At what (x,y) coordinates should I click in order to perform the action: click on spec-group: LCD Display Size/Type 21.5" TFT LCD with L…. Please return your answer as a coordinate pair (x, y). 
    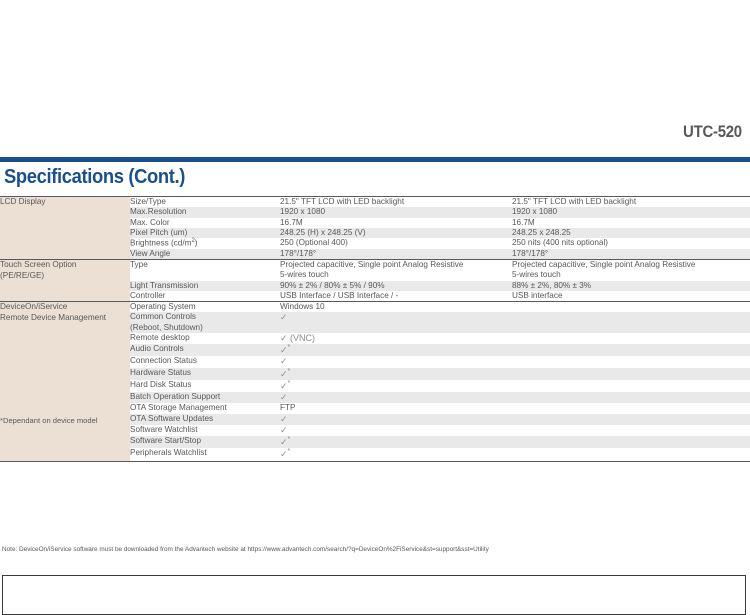
    Looking at the image, I should click on (375, 228).